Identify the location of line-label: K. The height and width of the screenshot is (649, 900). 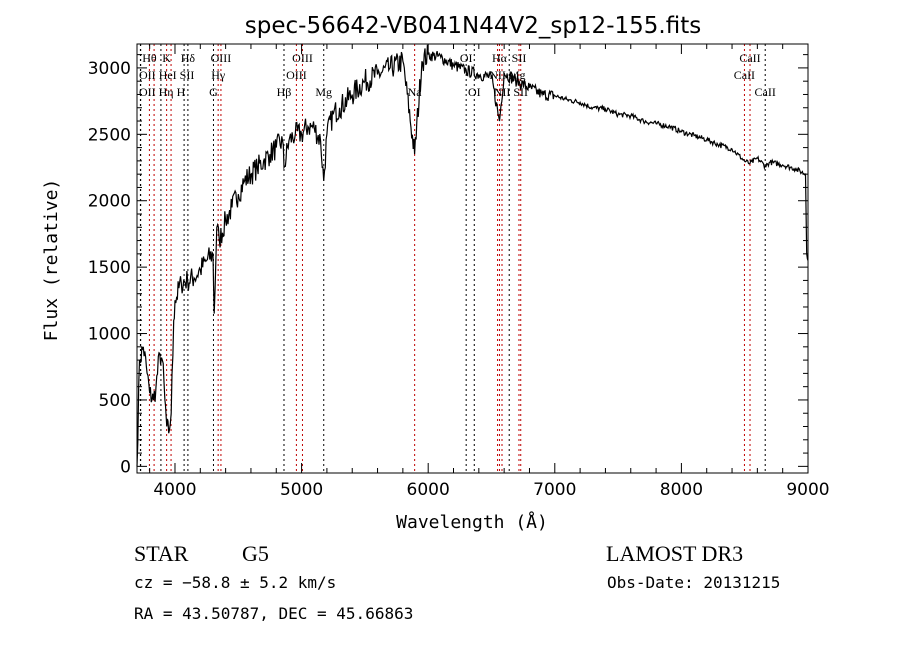
(166, 58).